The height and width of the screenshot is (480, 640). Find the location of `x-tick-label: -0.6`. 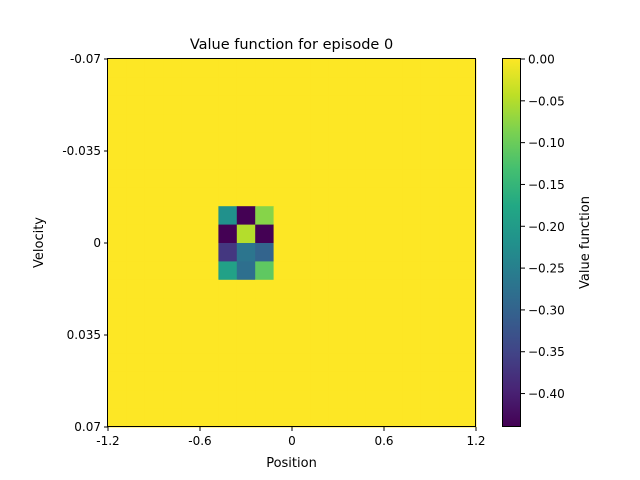

x-tick-label: -0.6 is located at coordinates (199, 441).